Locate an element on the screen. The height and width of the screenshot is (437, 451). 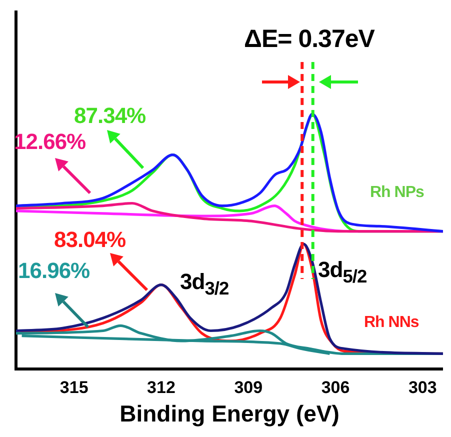
annotation: 87.34% is located at coordinates (110, 115).